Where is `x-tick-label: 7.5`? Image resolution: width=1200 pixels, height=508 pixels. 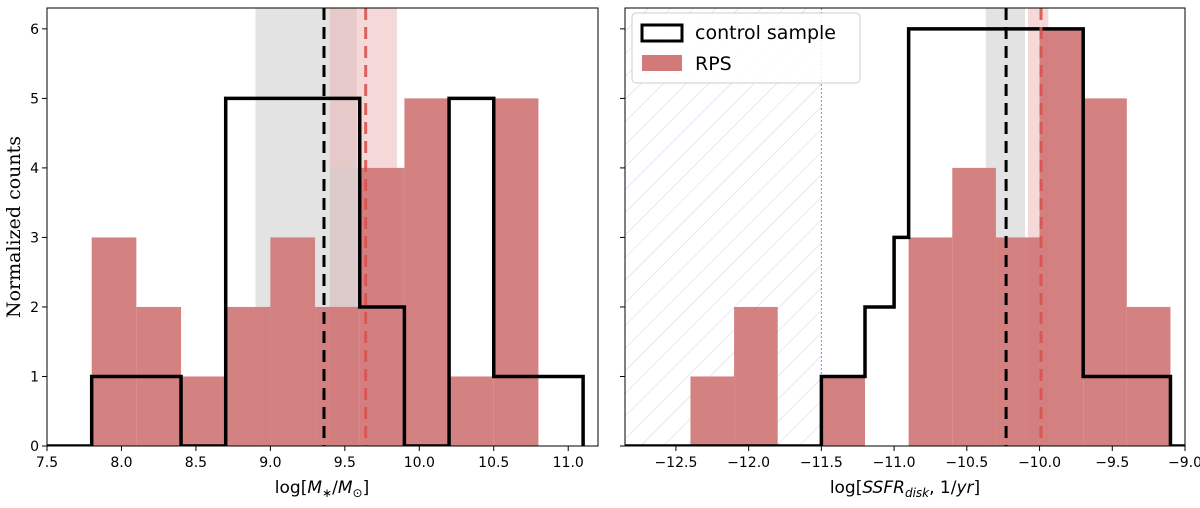
x-tick-label: 7.5 is located at coordinates (47, 463).